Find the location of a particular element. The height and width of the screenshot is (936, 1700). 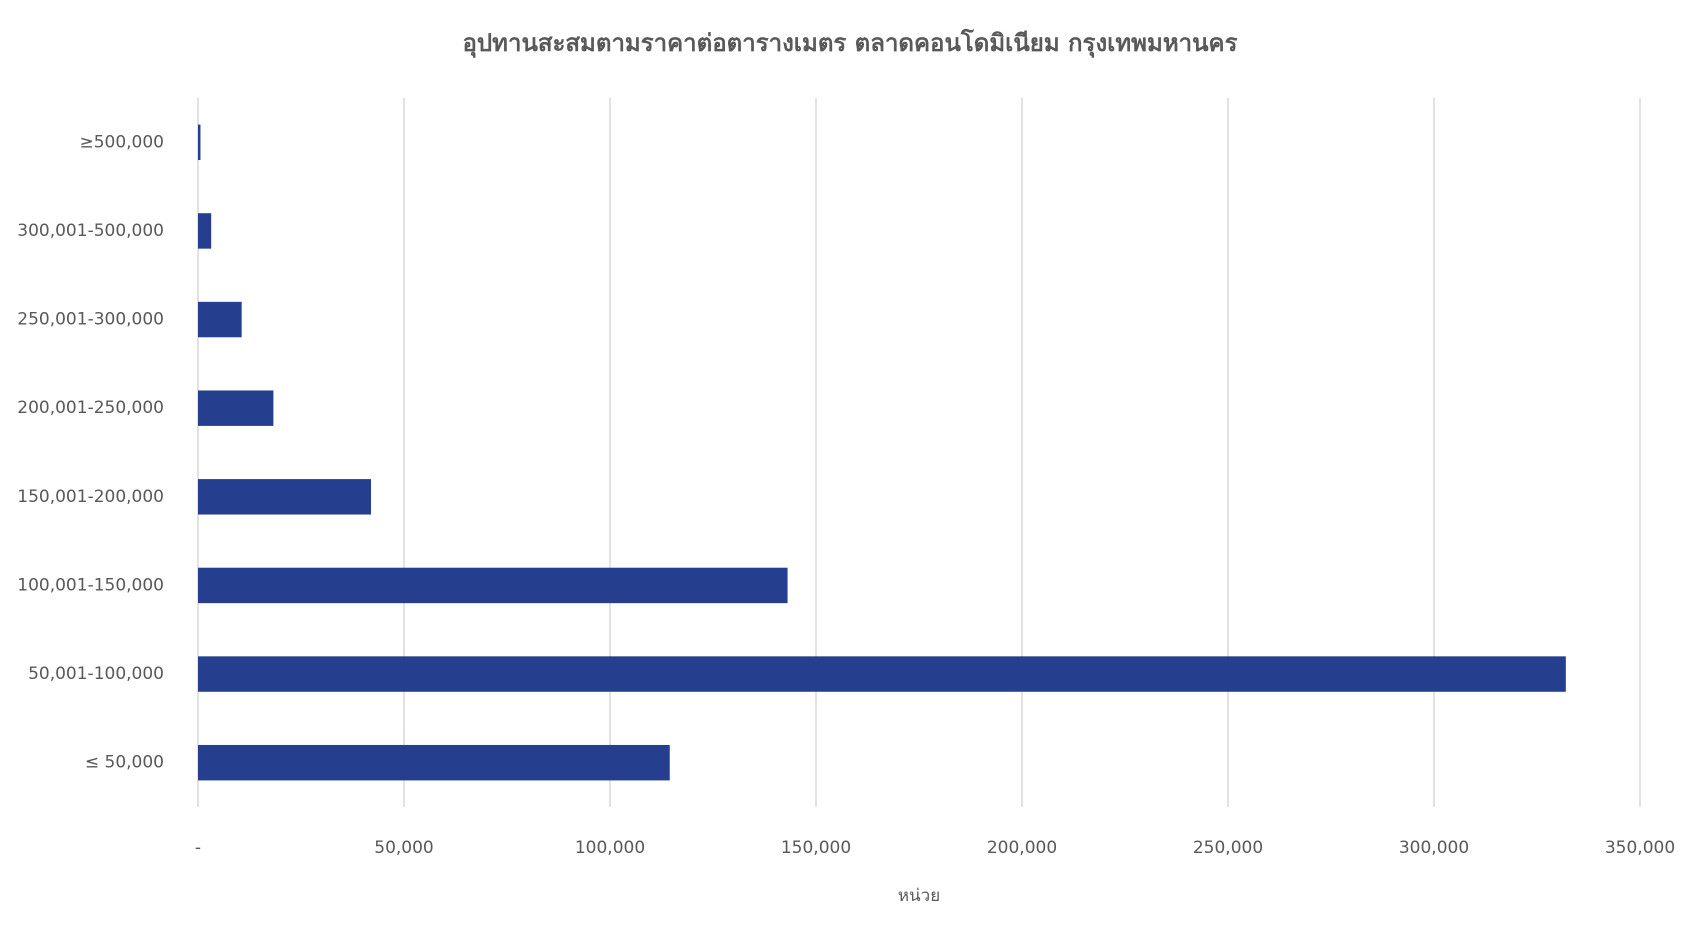

y-tick-label: ≥500,000 is located at coordinates (121, 142).